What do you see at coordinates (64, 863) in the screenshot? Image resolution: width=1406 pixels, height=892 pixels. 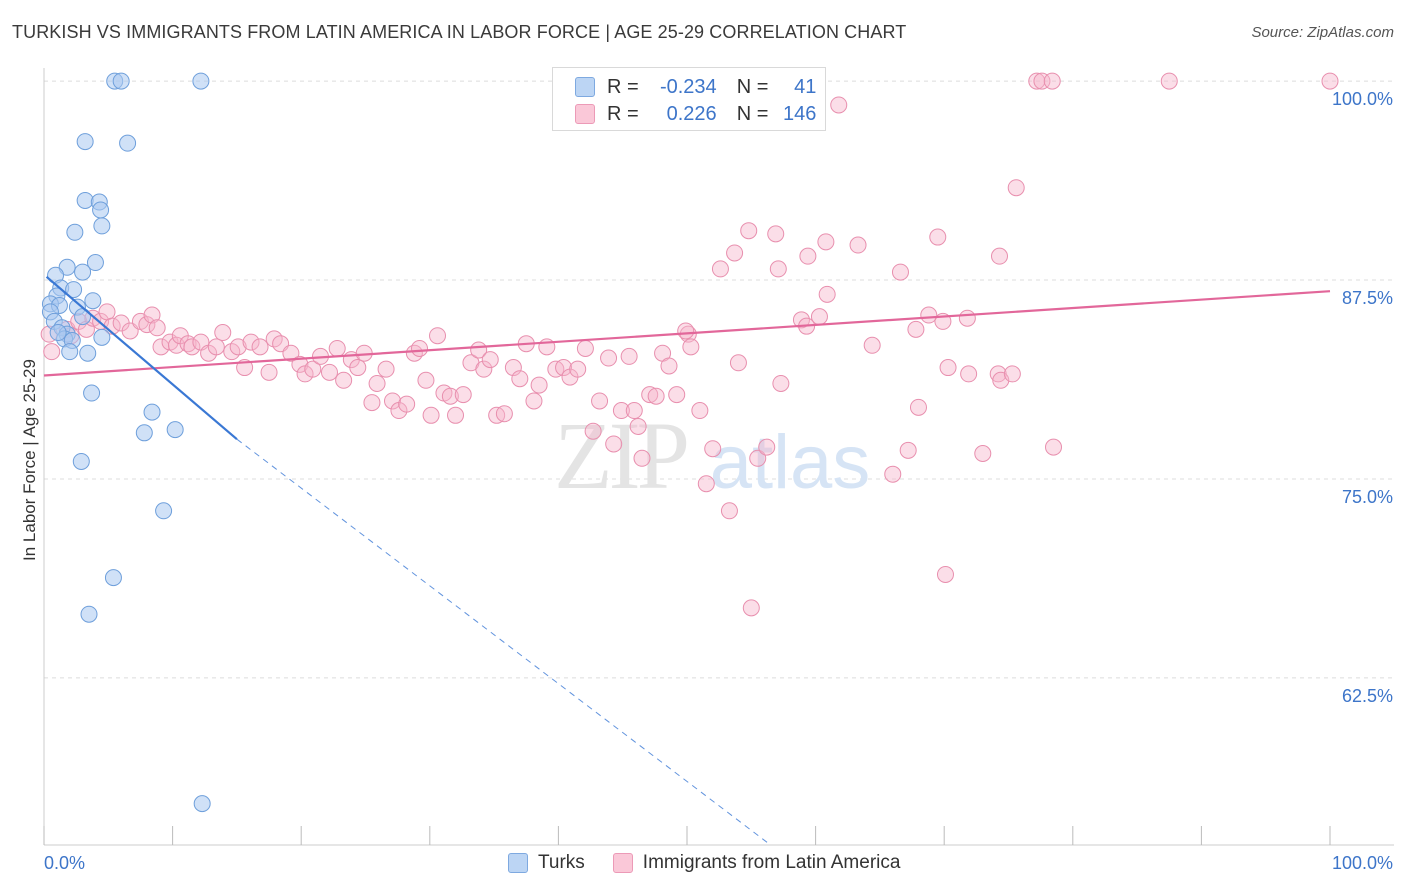 I see `x-tick-label: 0.0%` at bounding box center [64, 863].